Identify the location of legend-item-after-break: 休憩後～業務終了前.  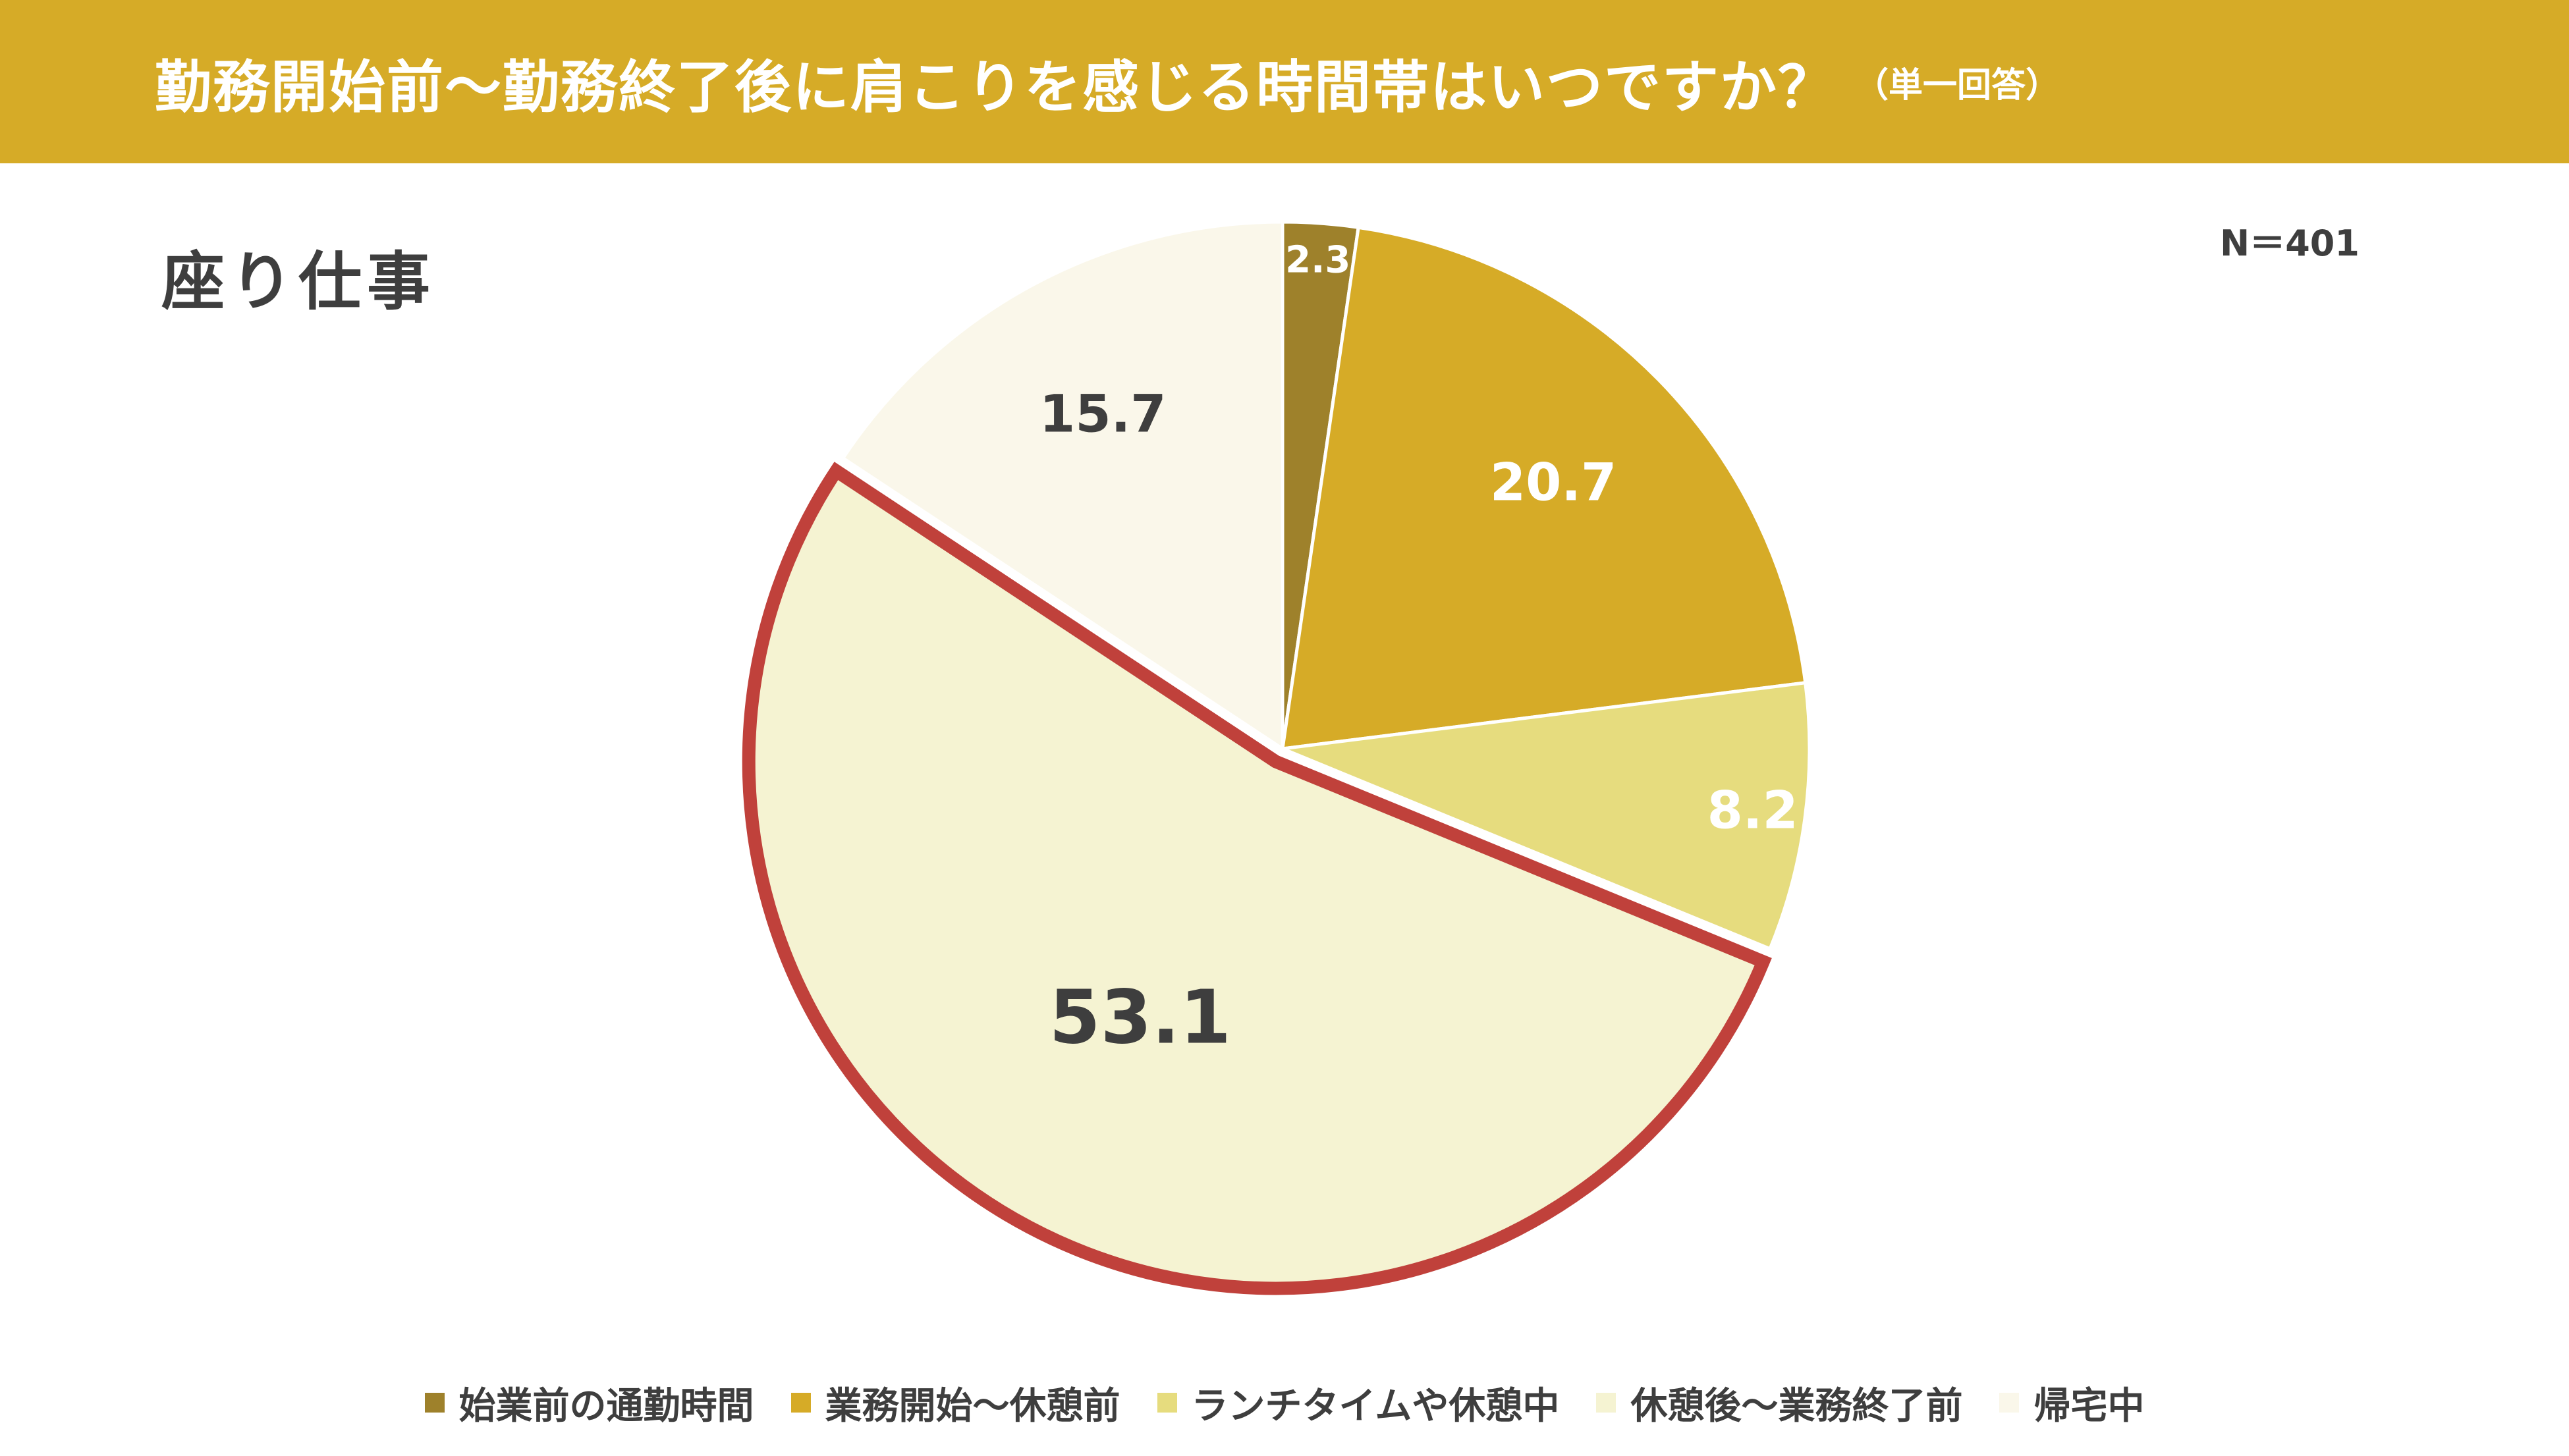
(1779, 1403).